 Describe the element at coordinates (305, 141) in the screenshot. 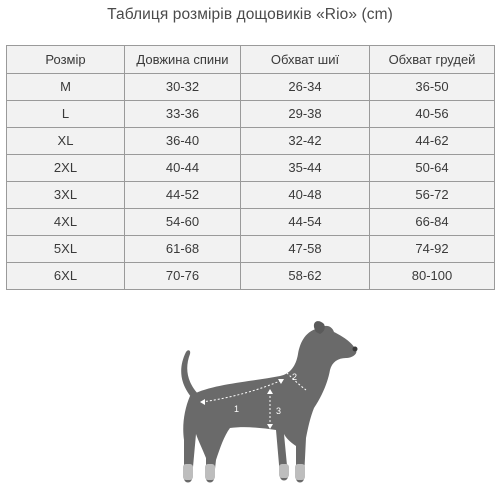

I see `cell-neck-girth: 32-42` at that location.